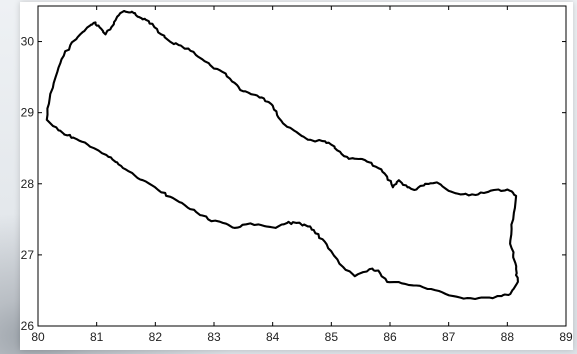  I want to click on y-tick-label: 27, so click(28, 255).